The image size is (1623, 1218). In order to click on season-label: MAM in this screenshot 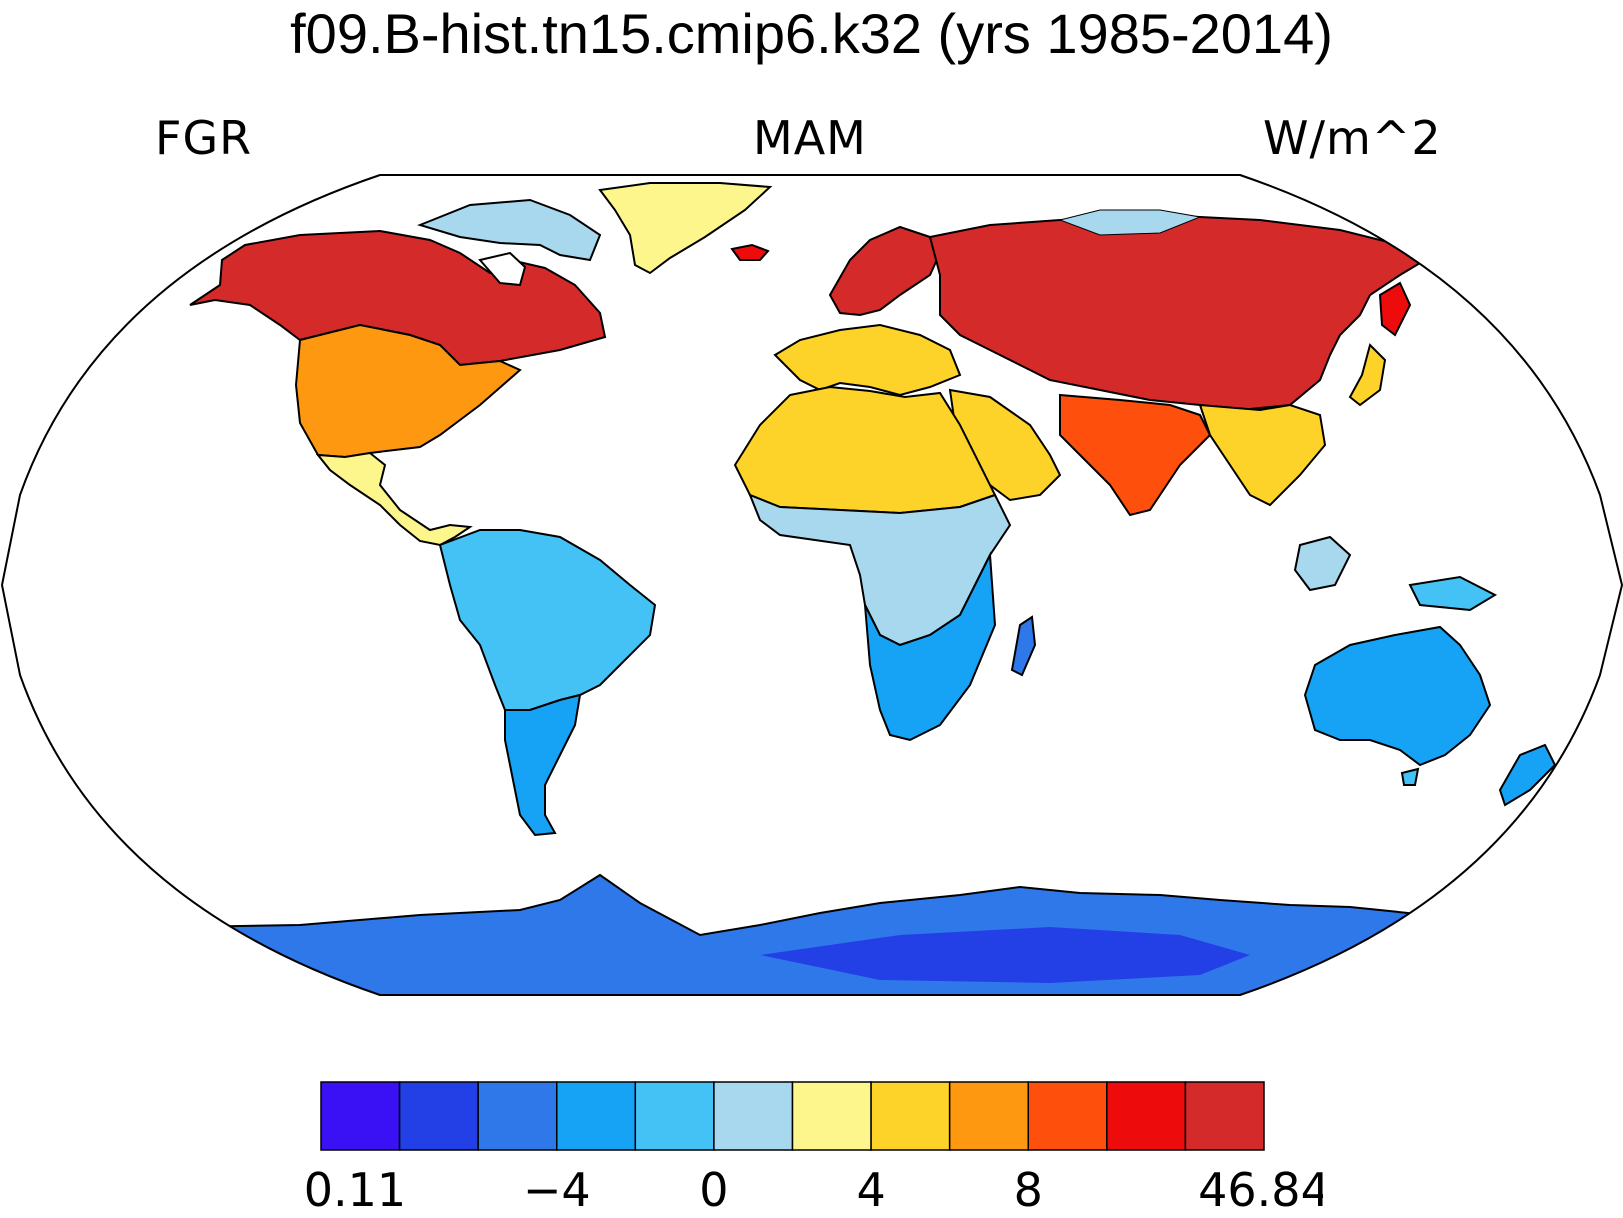, I will do `click(810, 138)`.